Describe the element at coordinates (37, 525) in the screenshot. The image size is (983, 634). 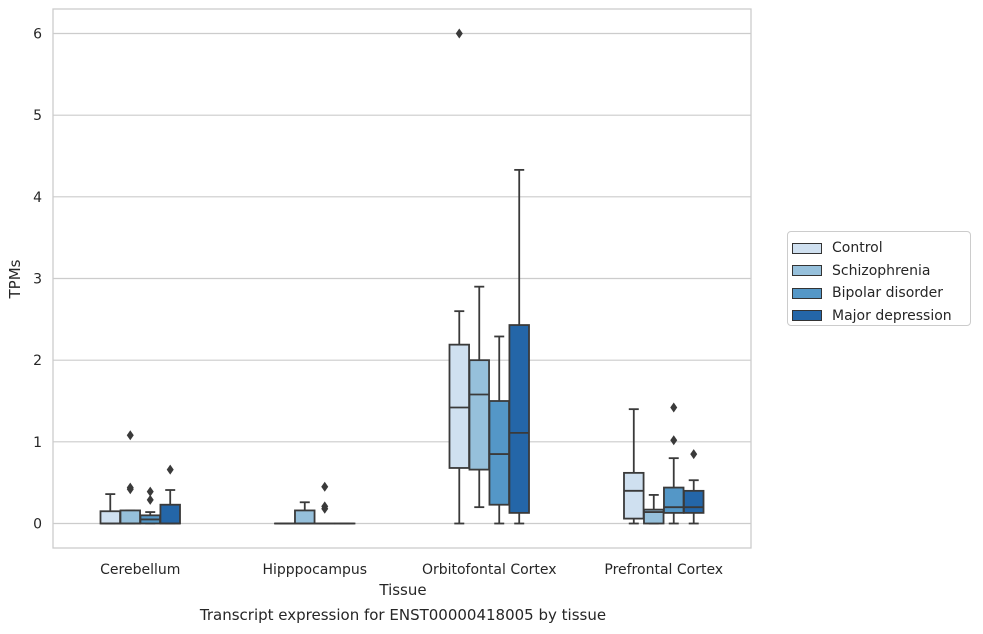
I see `y-tick-label: 0` at that location.